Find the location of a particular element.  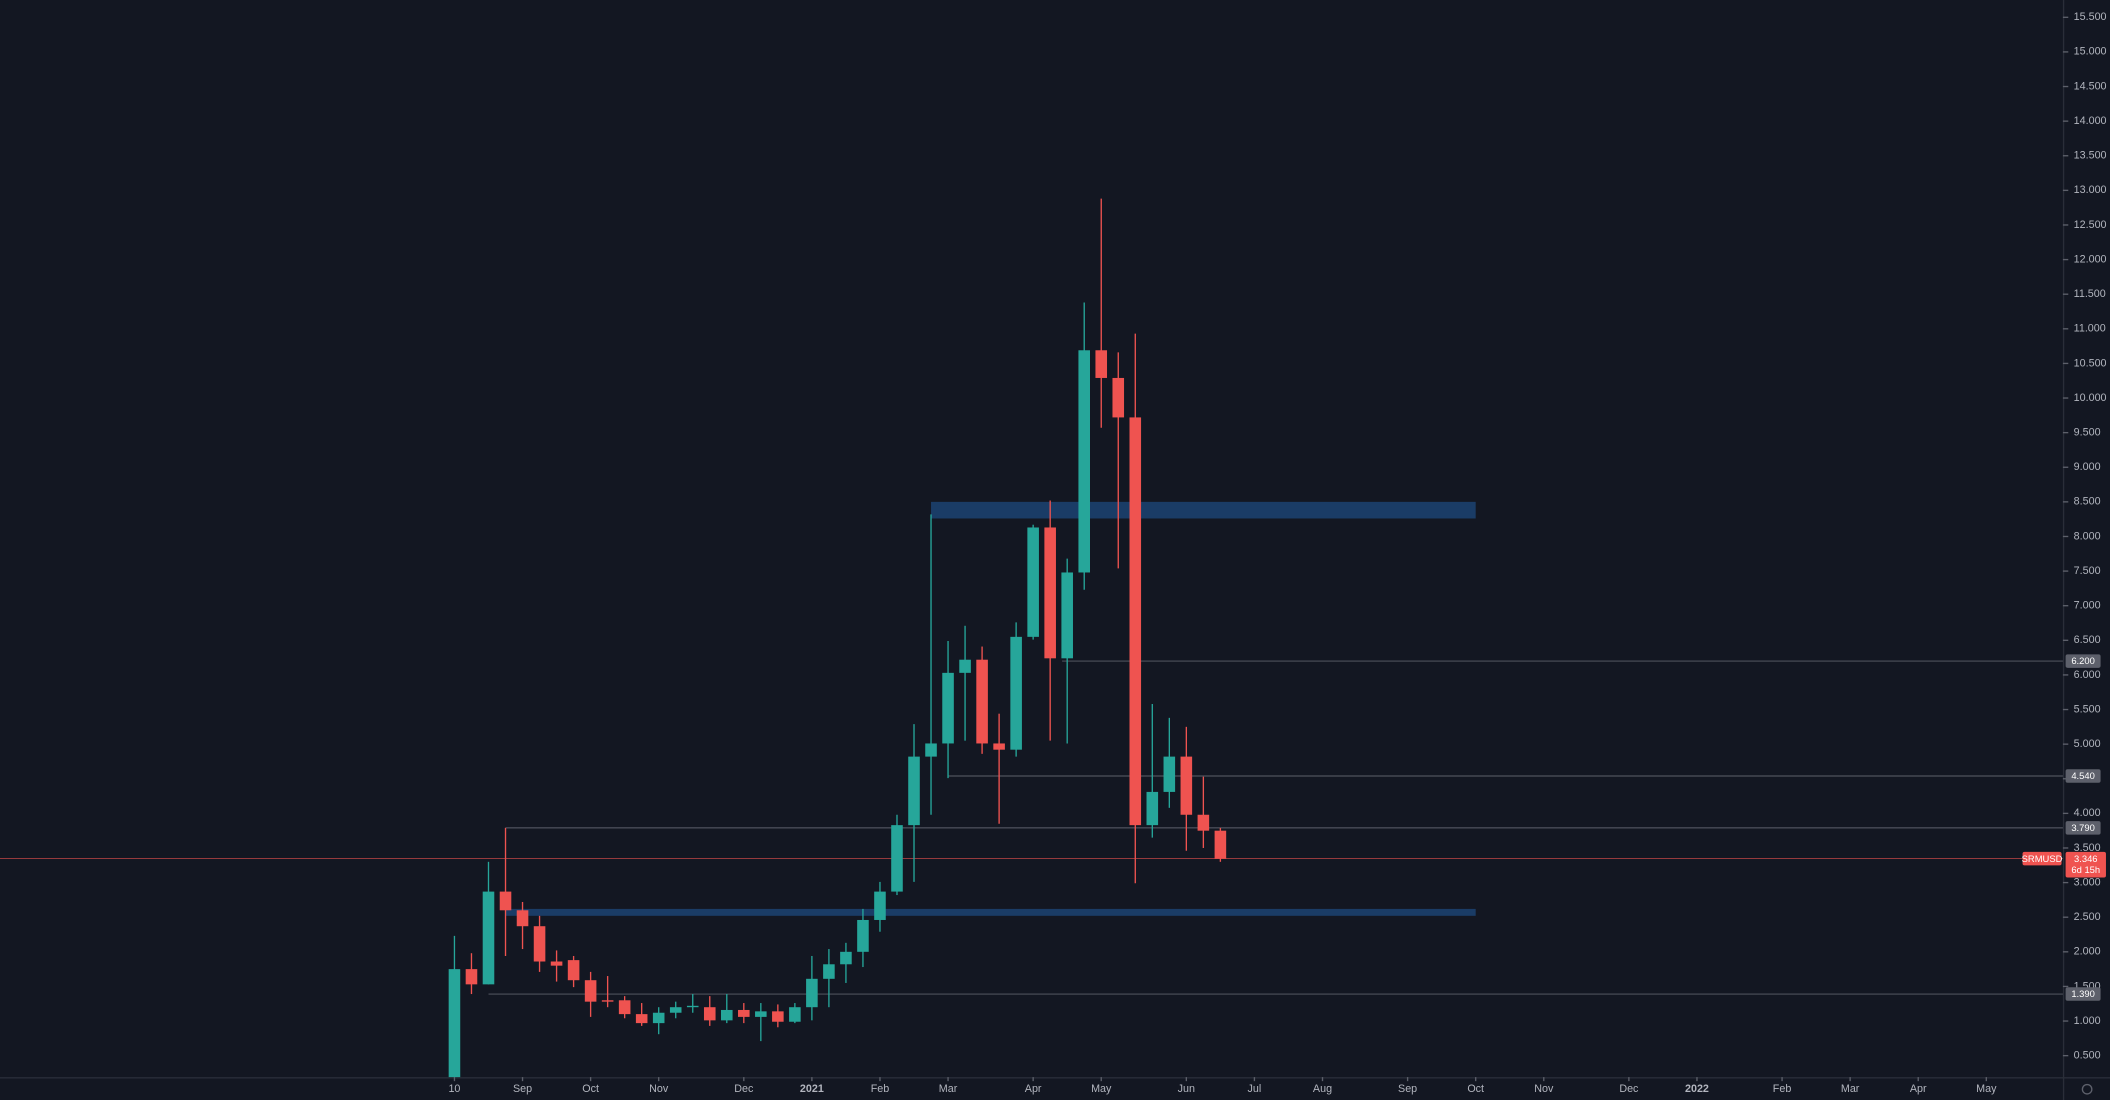

y-tick-label: 8.000 is located at coordinates (2087, 536).